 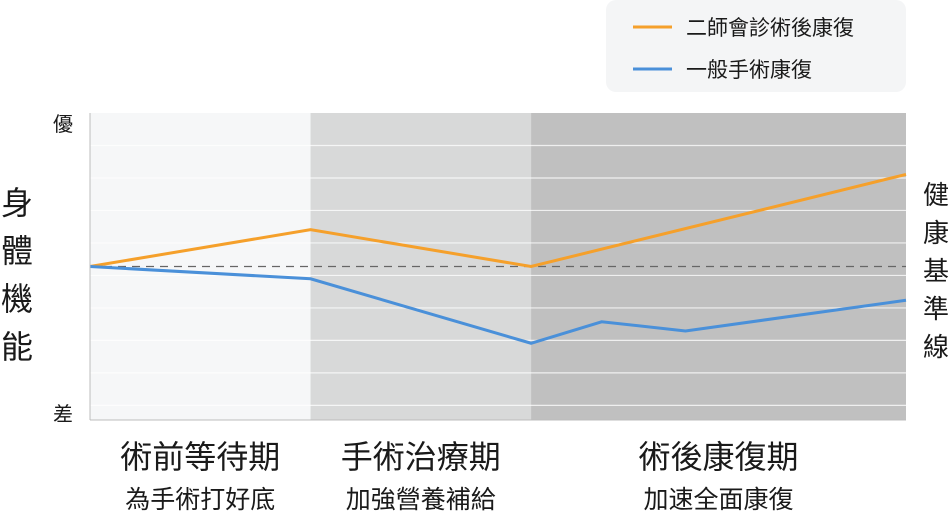 What do you see at coordinates (63, 414) in the screenshot?
I see `y-bottom-label: 差` at bounding box center [63, 414].